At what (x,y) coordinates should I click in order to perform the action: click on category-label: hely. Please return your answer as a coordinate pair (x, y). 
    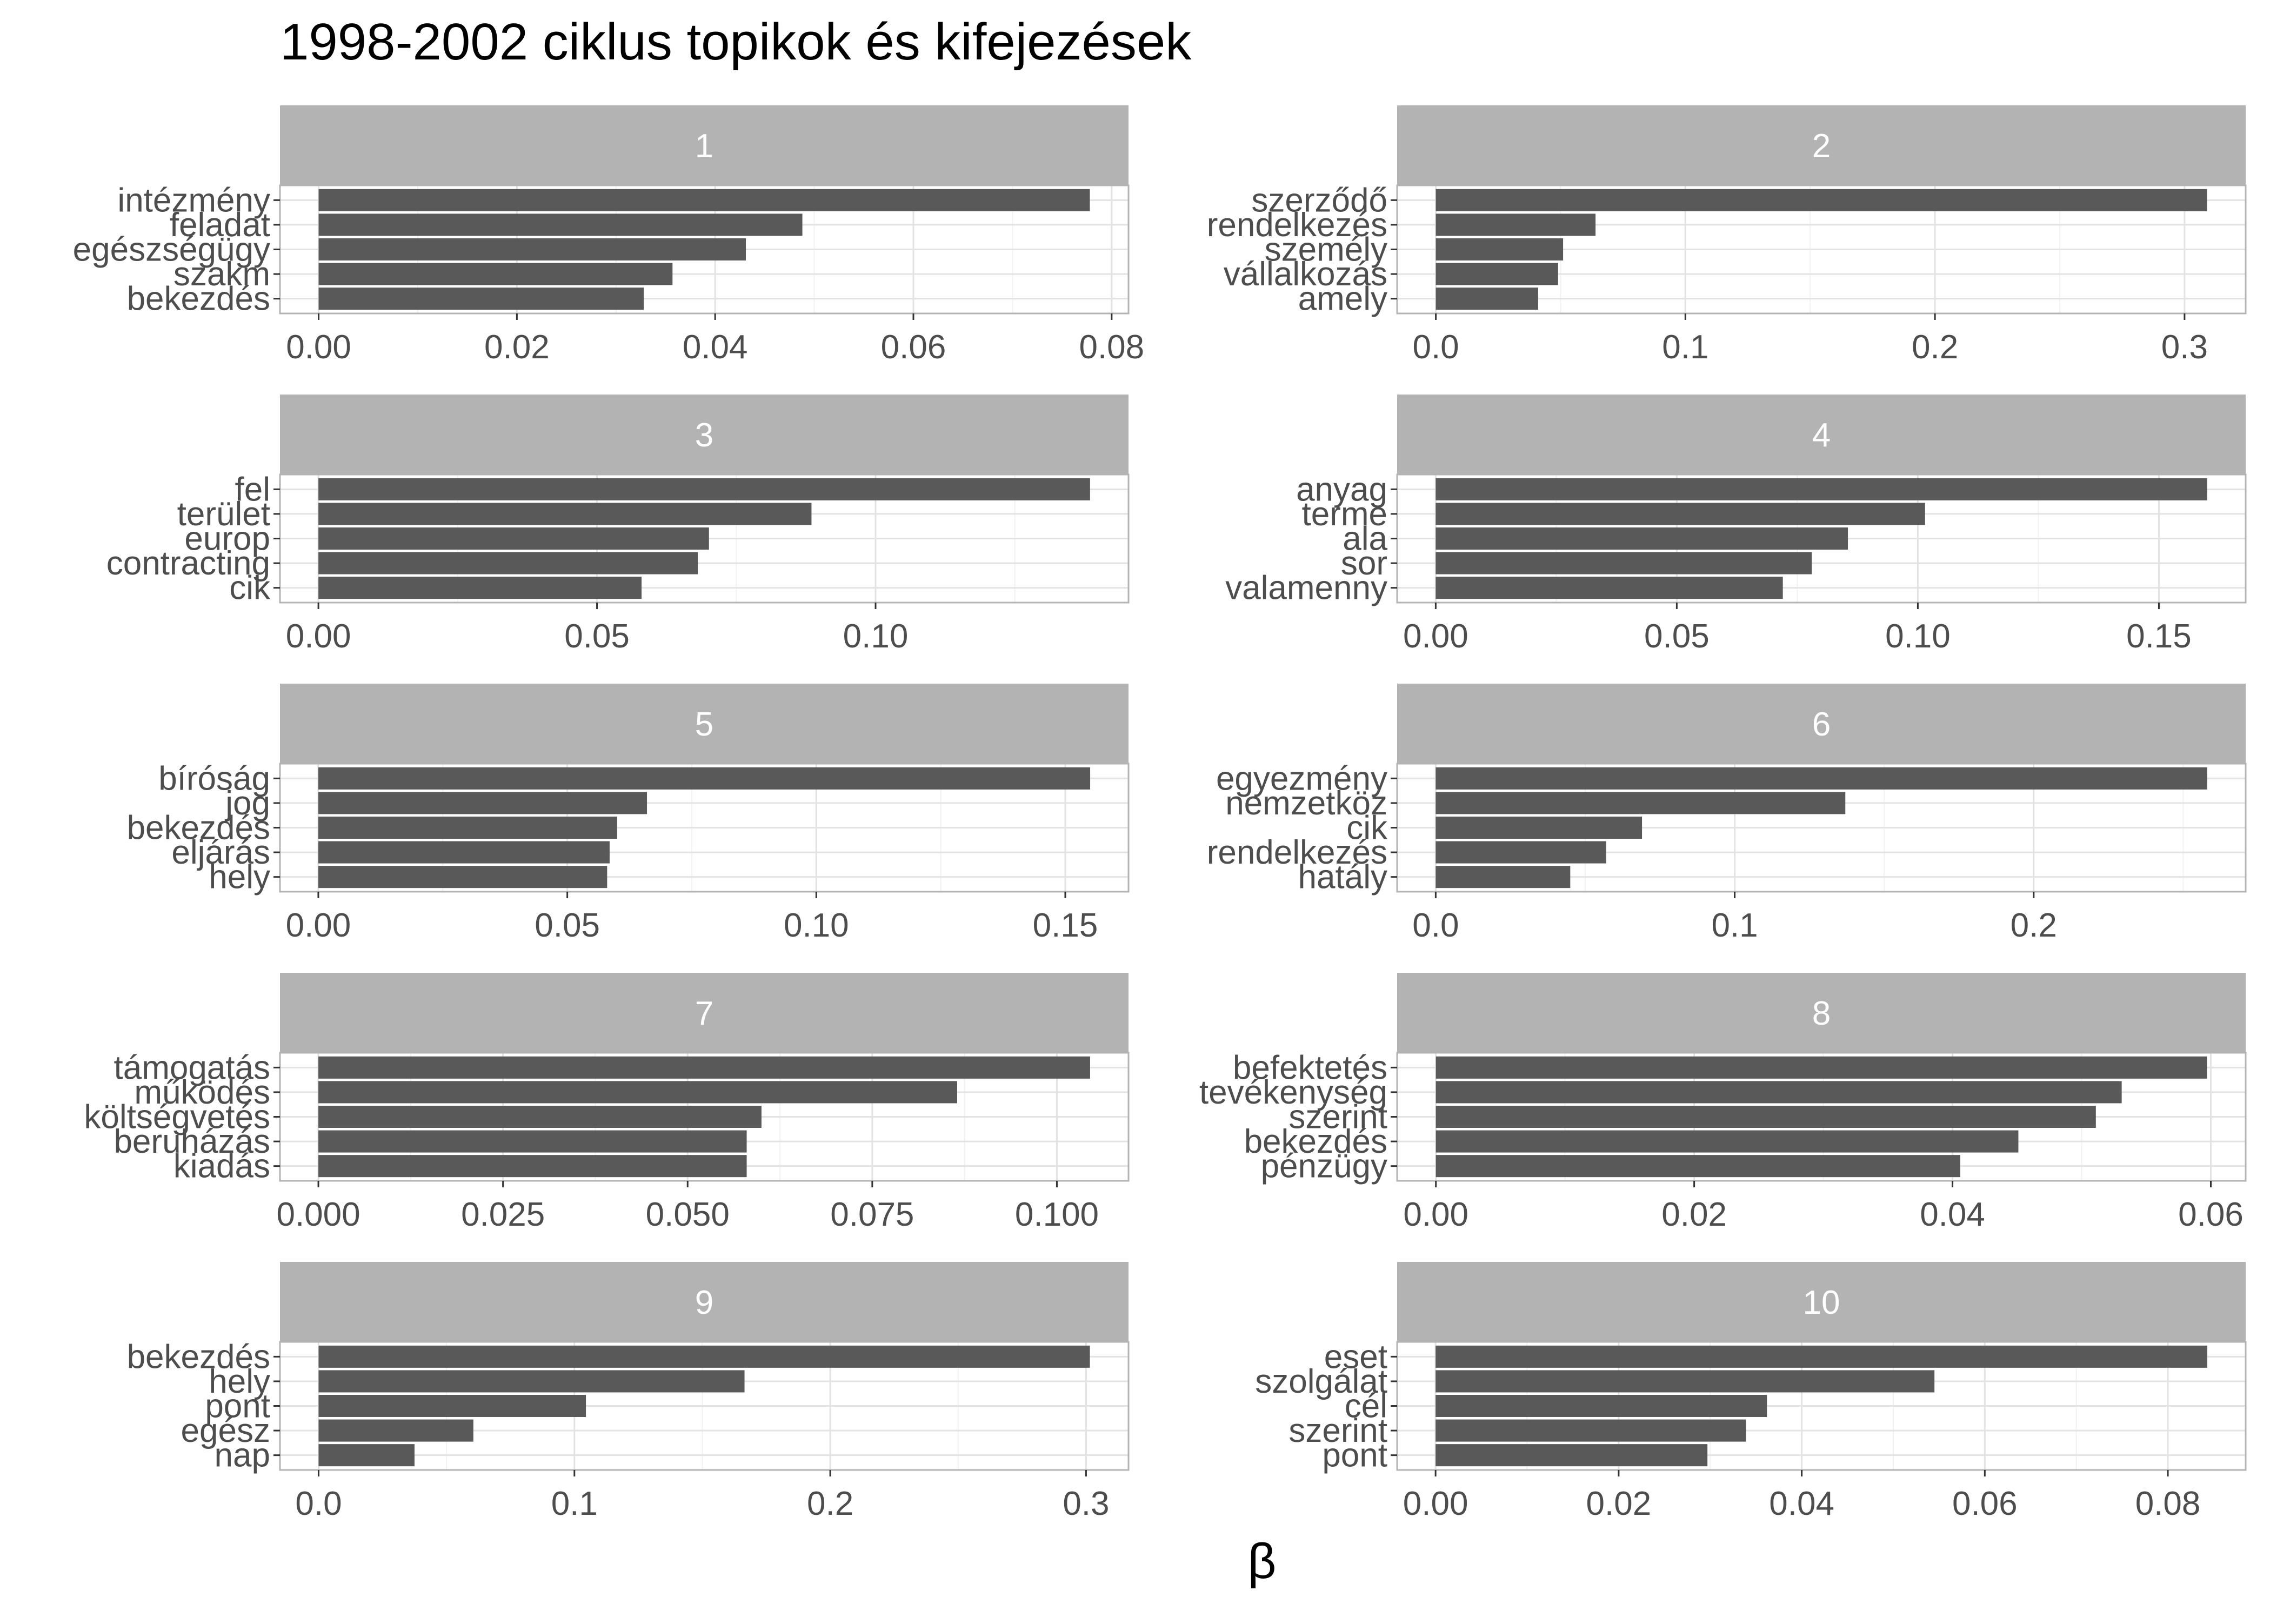
    Looking at the image, I should click on (239, 1381).